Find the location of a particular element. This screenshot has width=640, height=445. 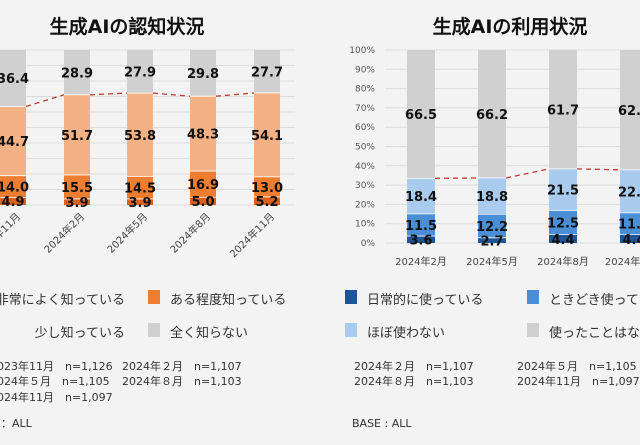

data-label: 14.0 is located at coordinates (14, 188).